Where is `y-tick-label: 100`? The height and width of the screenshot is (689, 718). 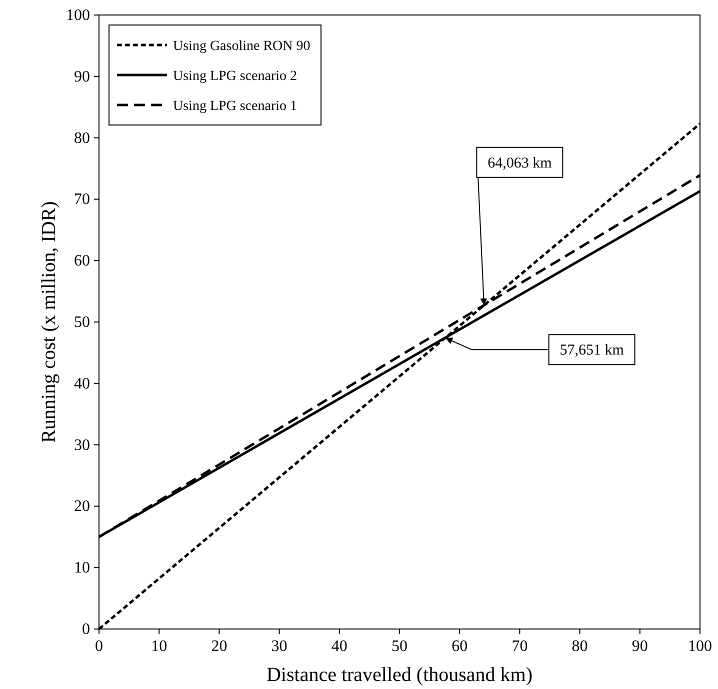
y-tick-label: 100 is located at coordinates (78, 15).